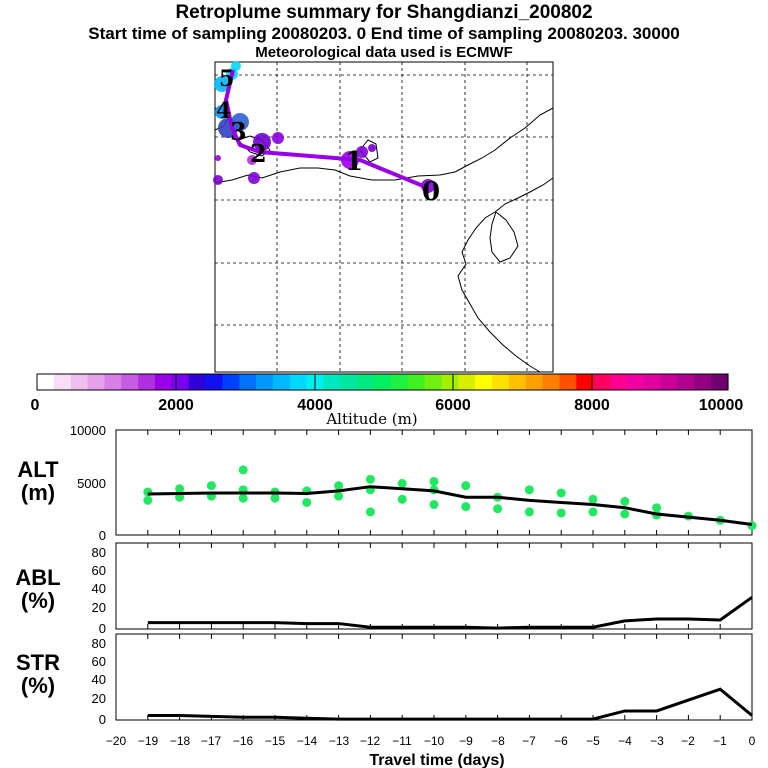  I want to click on alt-y-ticks: 10000 5000 0, so click(88, 483).